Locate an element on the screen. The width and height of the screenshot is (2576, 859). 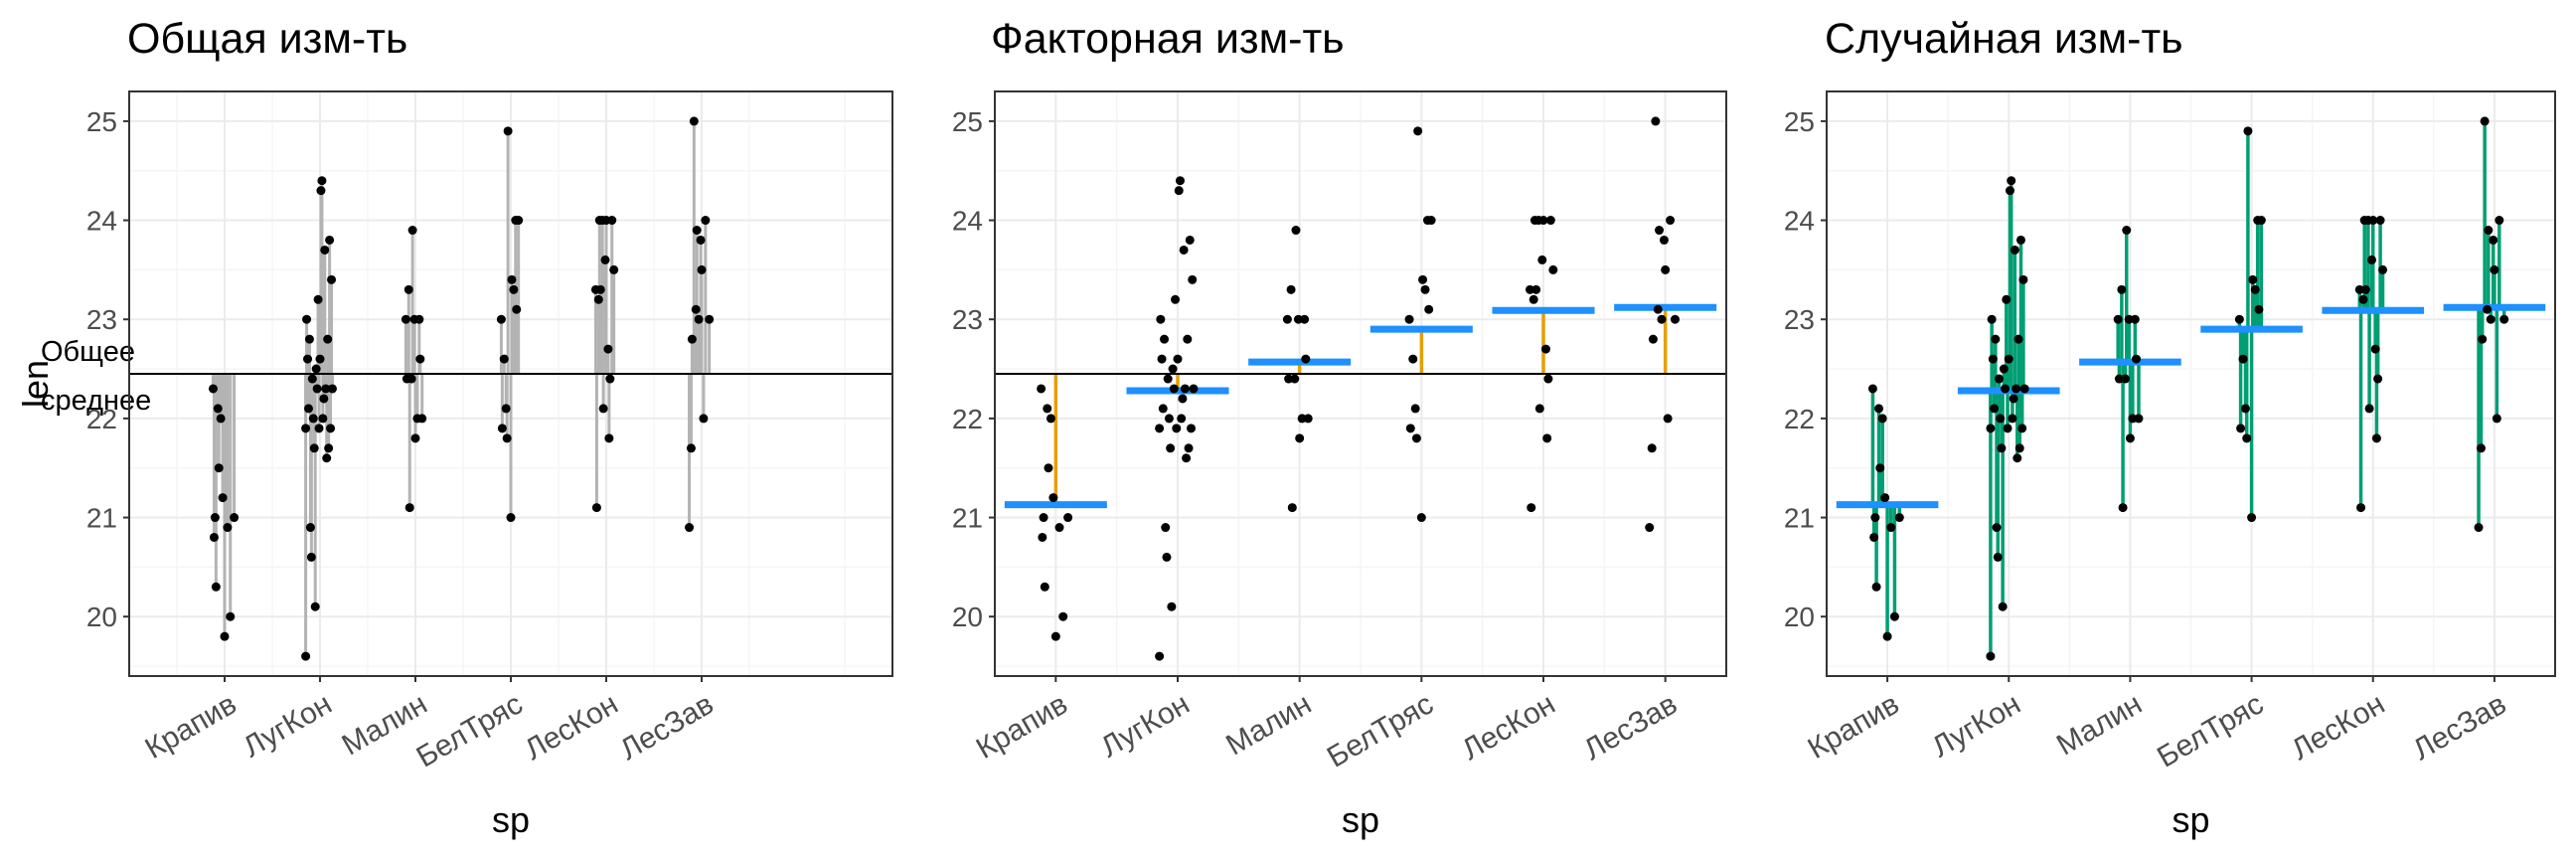
x-tick-label: ЛесЗав is located at coordinates (1630, 727).